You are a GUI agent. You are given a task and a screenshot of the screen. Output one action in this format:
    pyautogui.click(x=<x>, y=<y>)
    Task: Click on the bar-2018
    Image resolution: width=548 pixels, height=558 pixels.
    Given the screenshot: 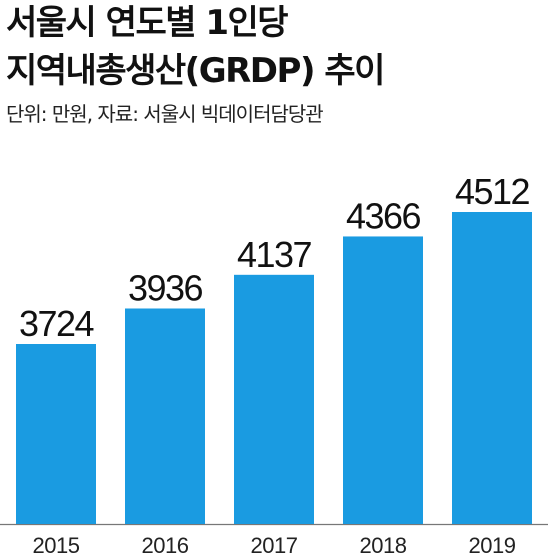 What is the action you would take?
    pyautogui.click(x=383, y=380)
    